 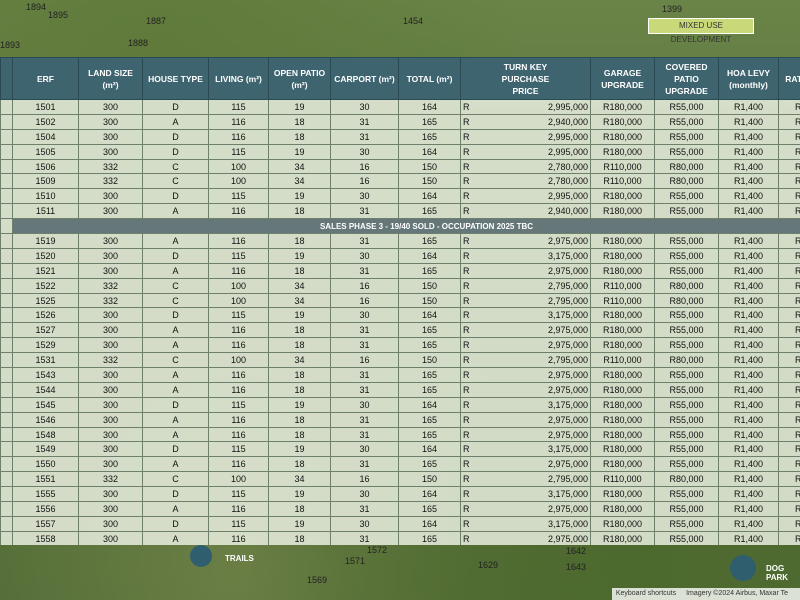 I want to click on cell: 116, so click(x=238, y=375).